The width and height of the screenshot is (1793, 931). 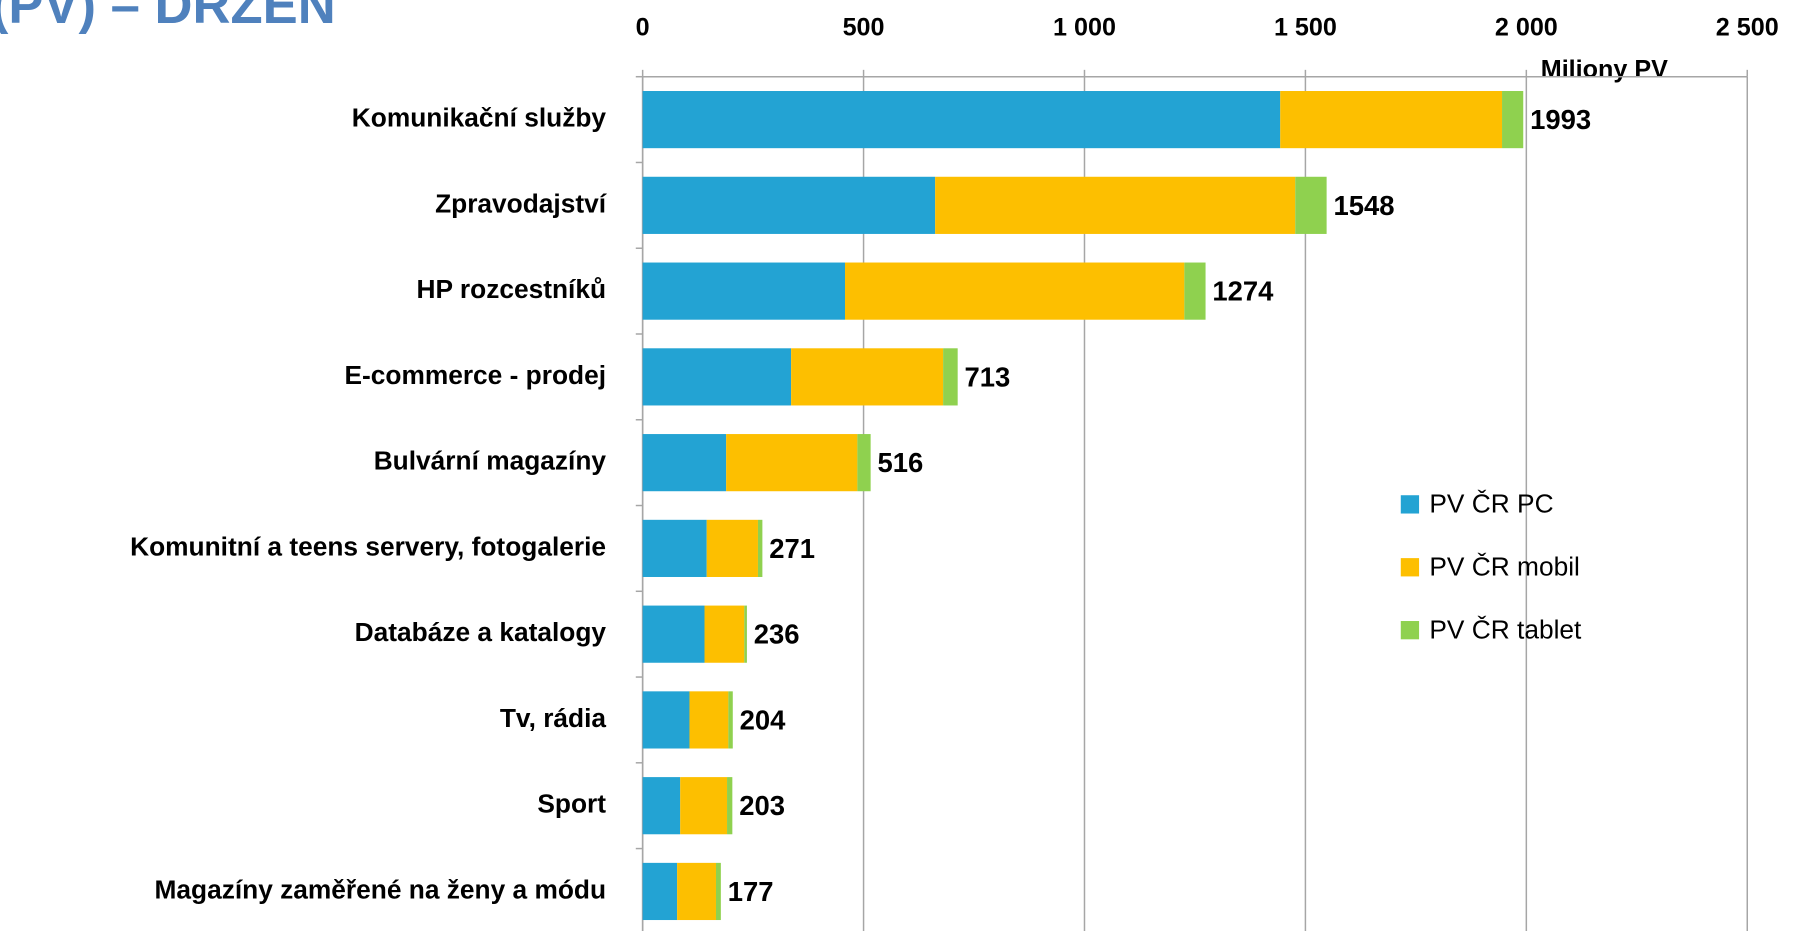 I want to click on x-tick-label: 2 000, so click(x=1526, y=27).